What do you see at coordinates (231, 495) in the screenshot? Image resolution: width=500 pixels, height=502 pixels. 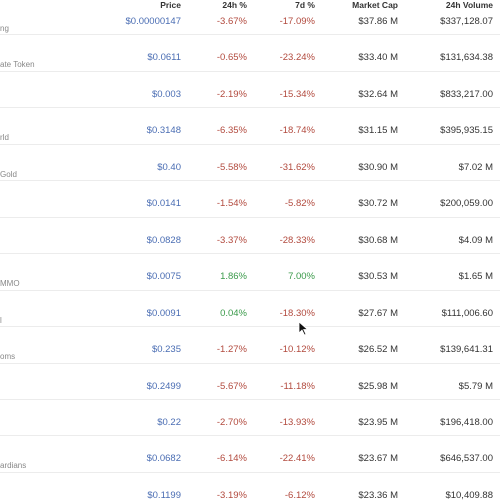 I see `change-24h: -3.19%` at bounding box center [231, 495].